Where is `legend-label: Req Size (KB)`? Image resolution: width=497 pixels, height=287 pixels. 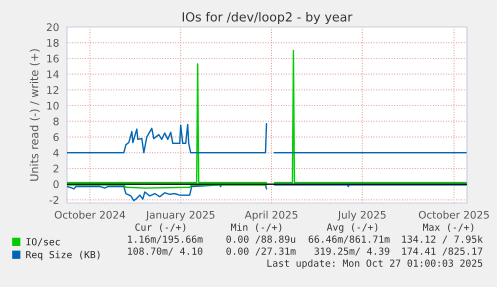
legend-label: Req Size (KB) is located at coordinates (63, 255).